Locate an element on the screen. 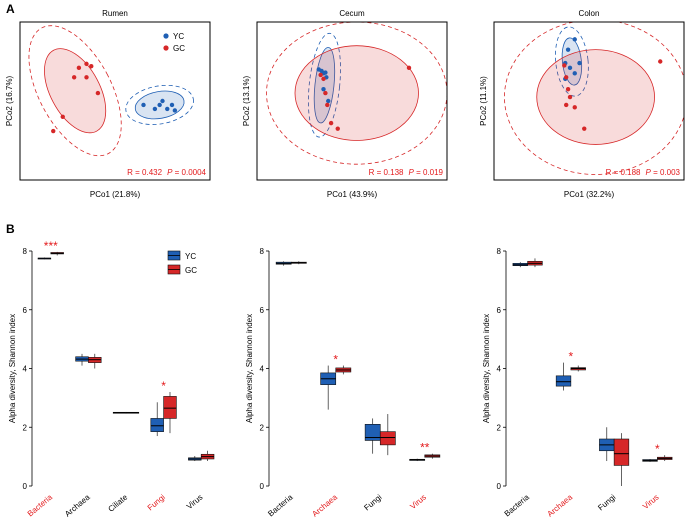 This screenshot has width=685, height=529. plot-title: Cecum is located at coordinates (352, 13).